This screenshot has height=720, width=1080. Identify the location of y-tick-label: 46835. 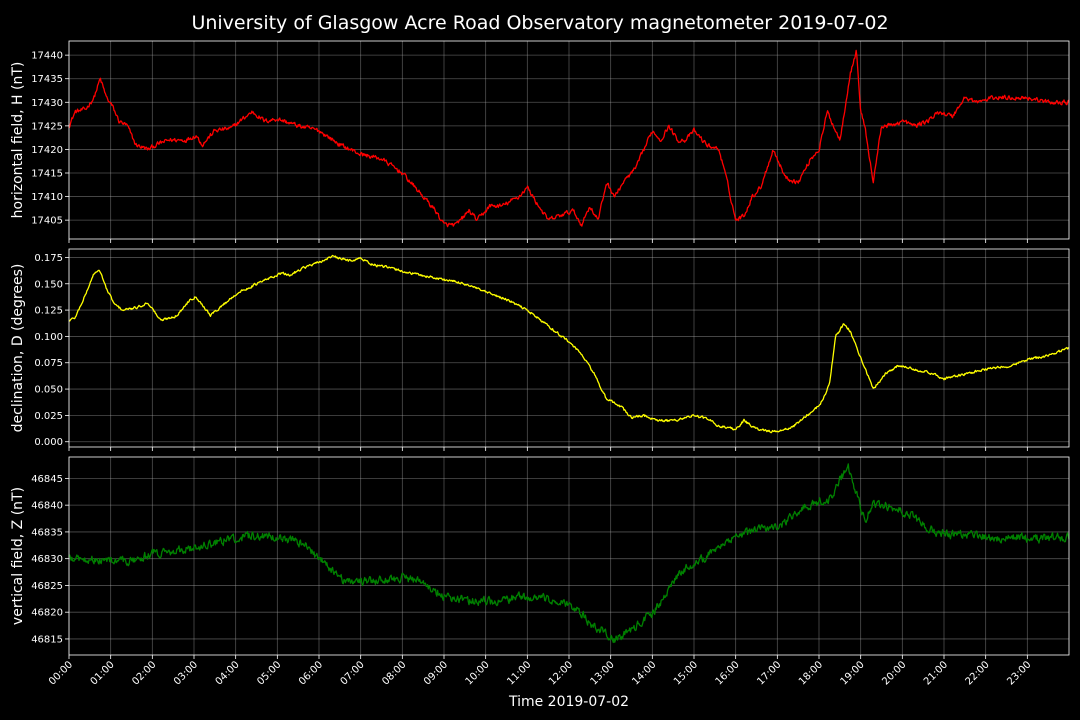
(47, 532).